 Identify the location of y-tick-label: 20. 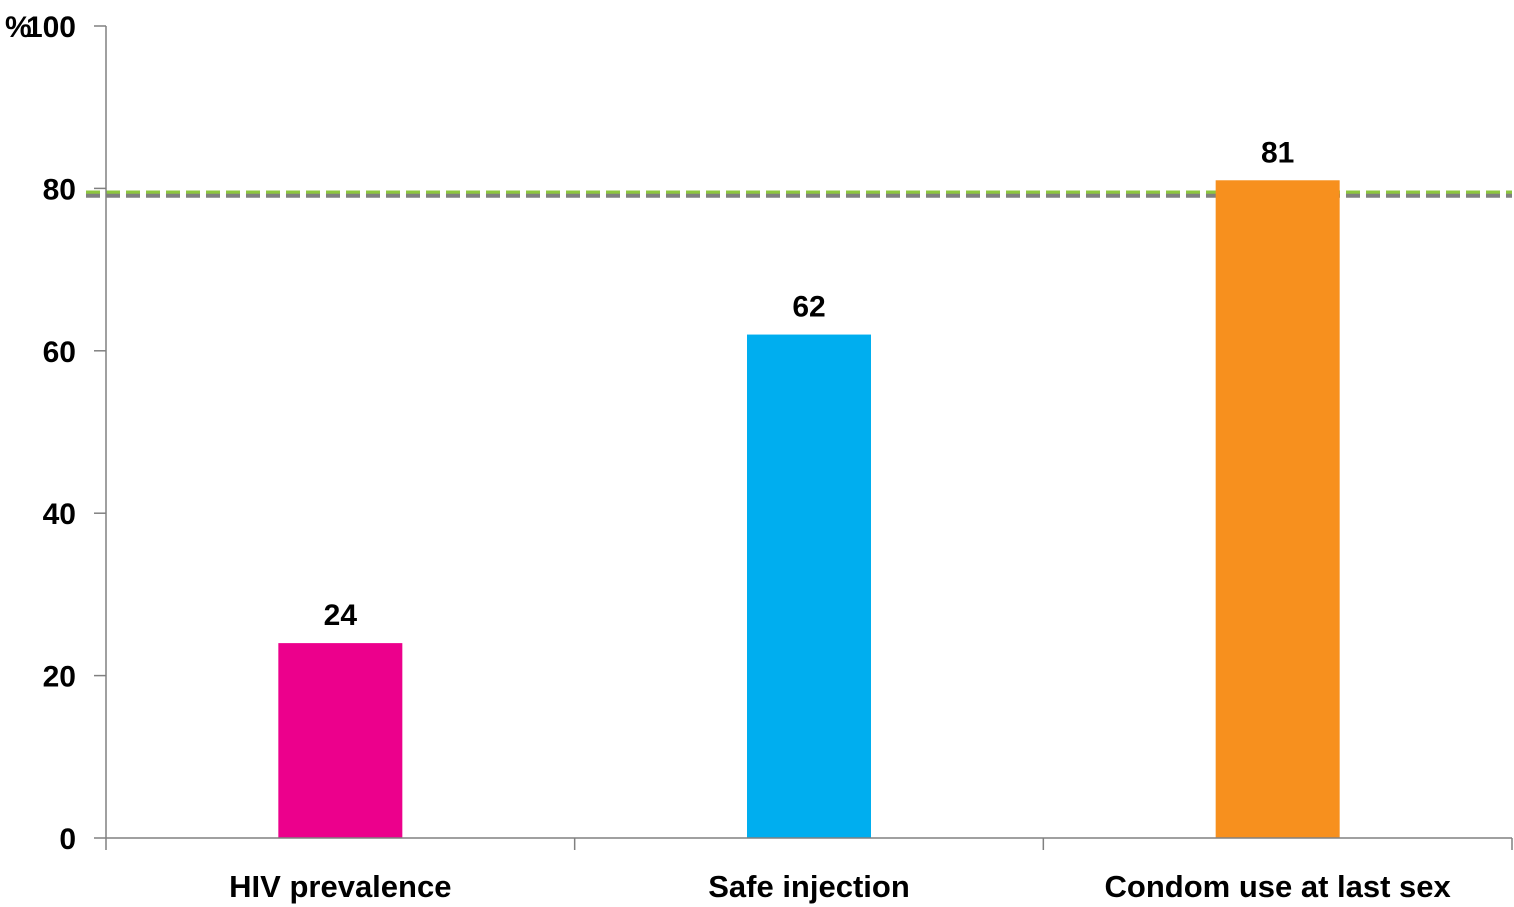
(59, 677).